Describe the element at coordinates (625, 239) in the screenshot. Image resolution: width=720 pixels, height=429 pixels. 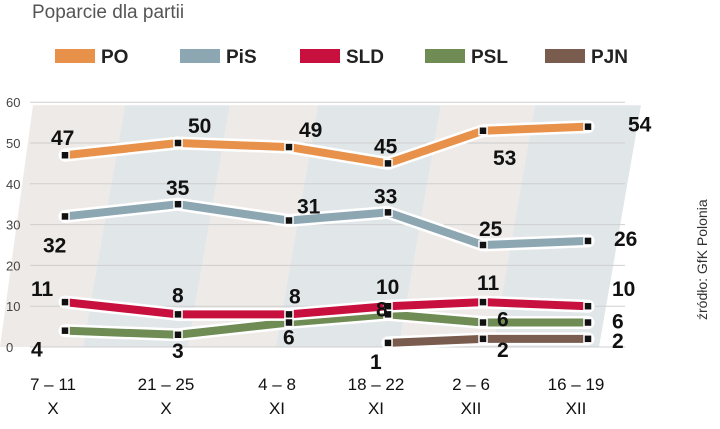
I see `data-label-pis: 26` at that location.